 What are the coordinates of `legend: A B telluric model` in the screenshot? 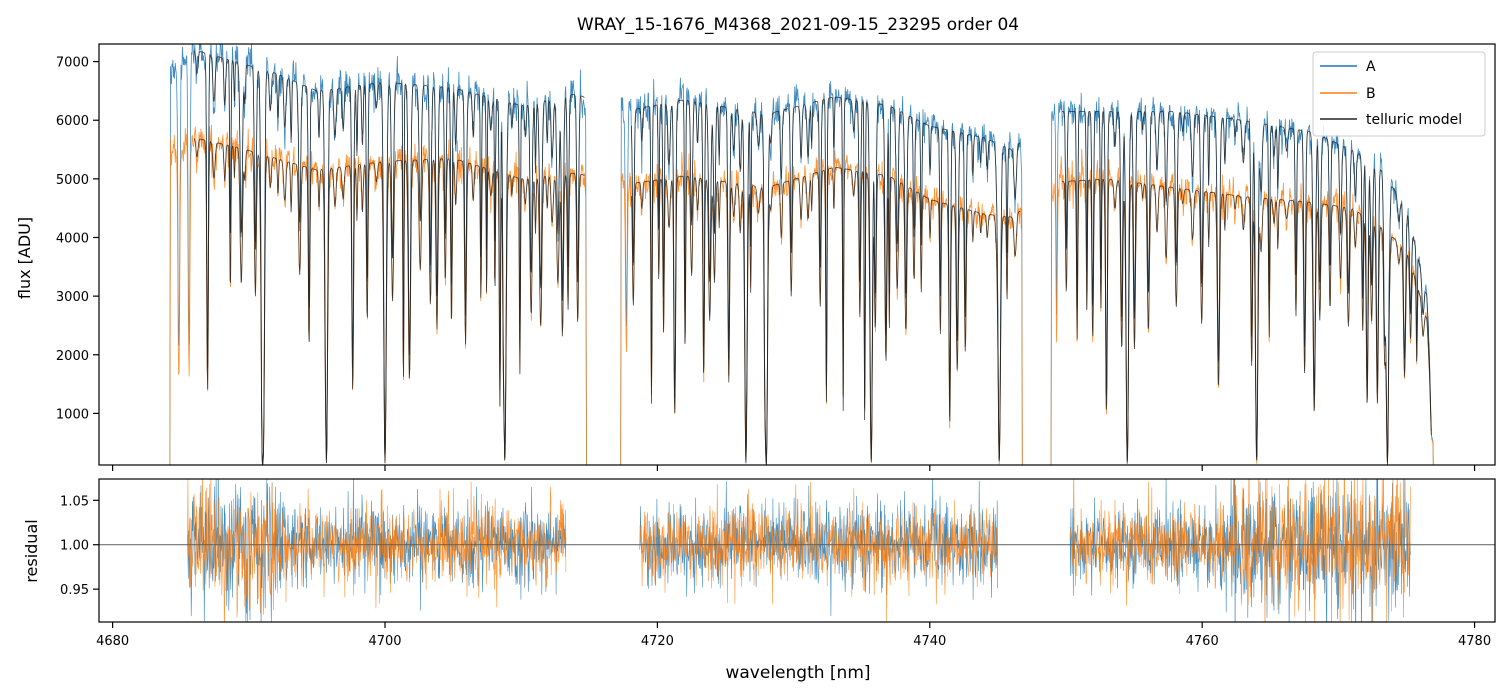 It's located at (1399, 94).